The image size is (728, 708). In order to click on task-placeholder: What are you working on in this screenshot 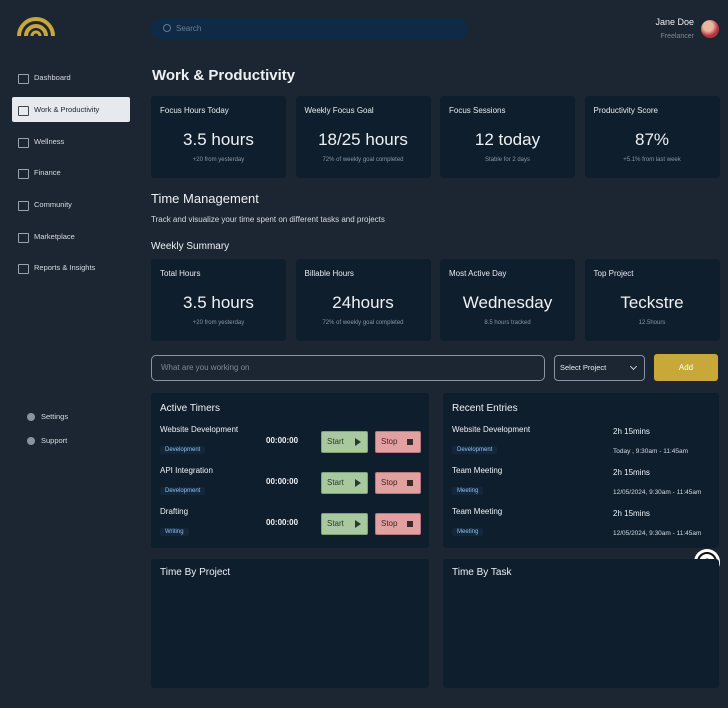, I will do `click(205, 367)`.